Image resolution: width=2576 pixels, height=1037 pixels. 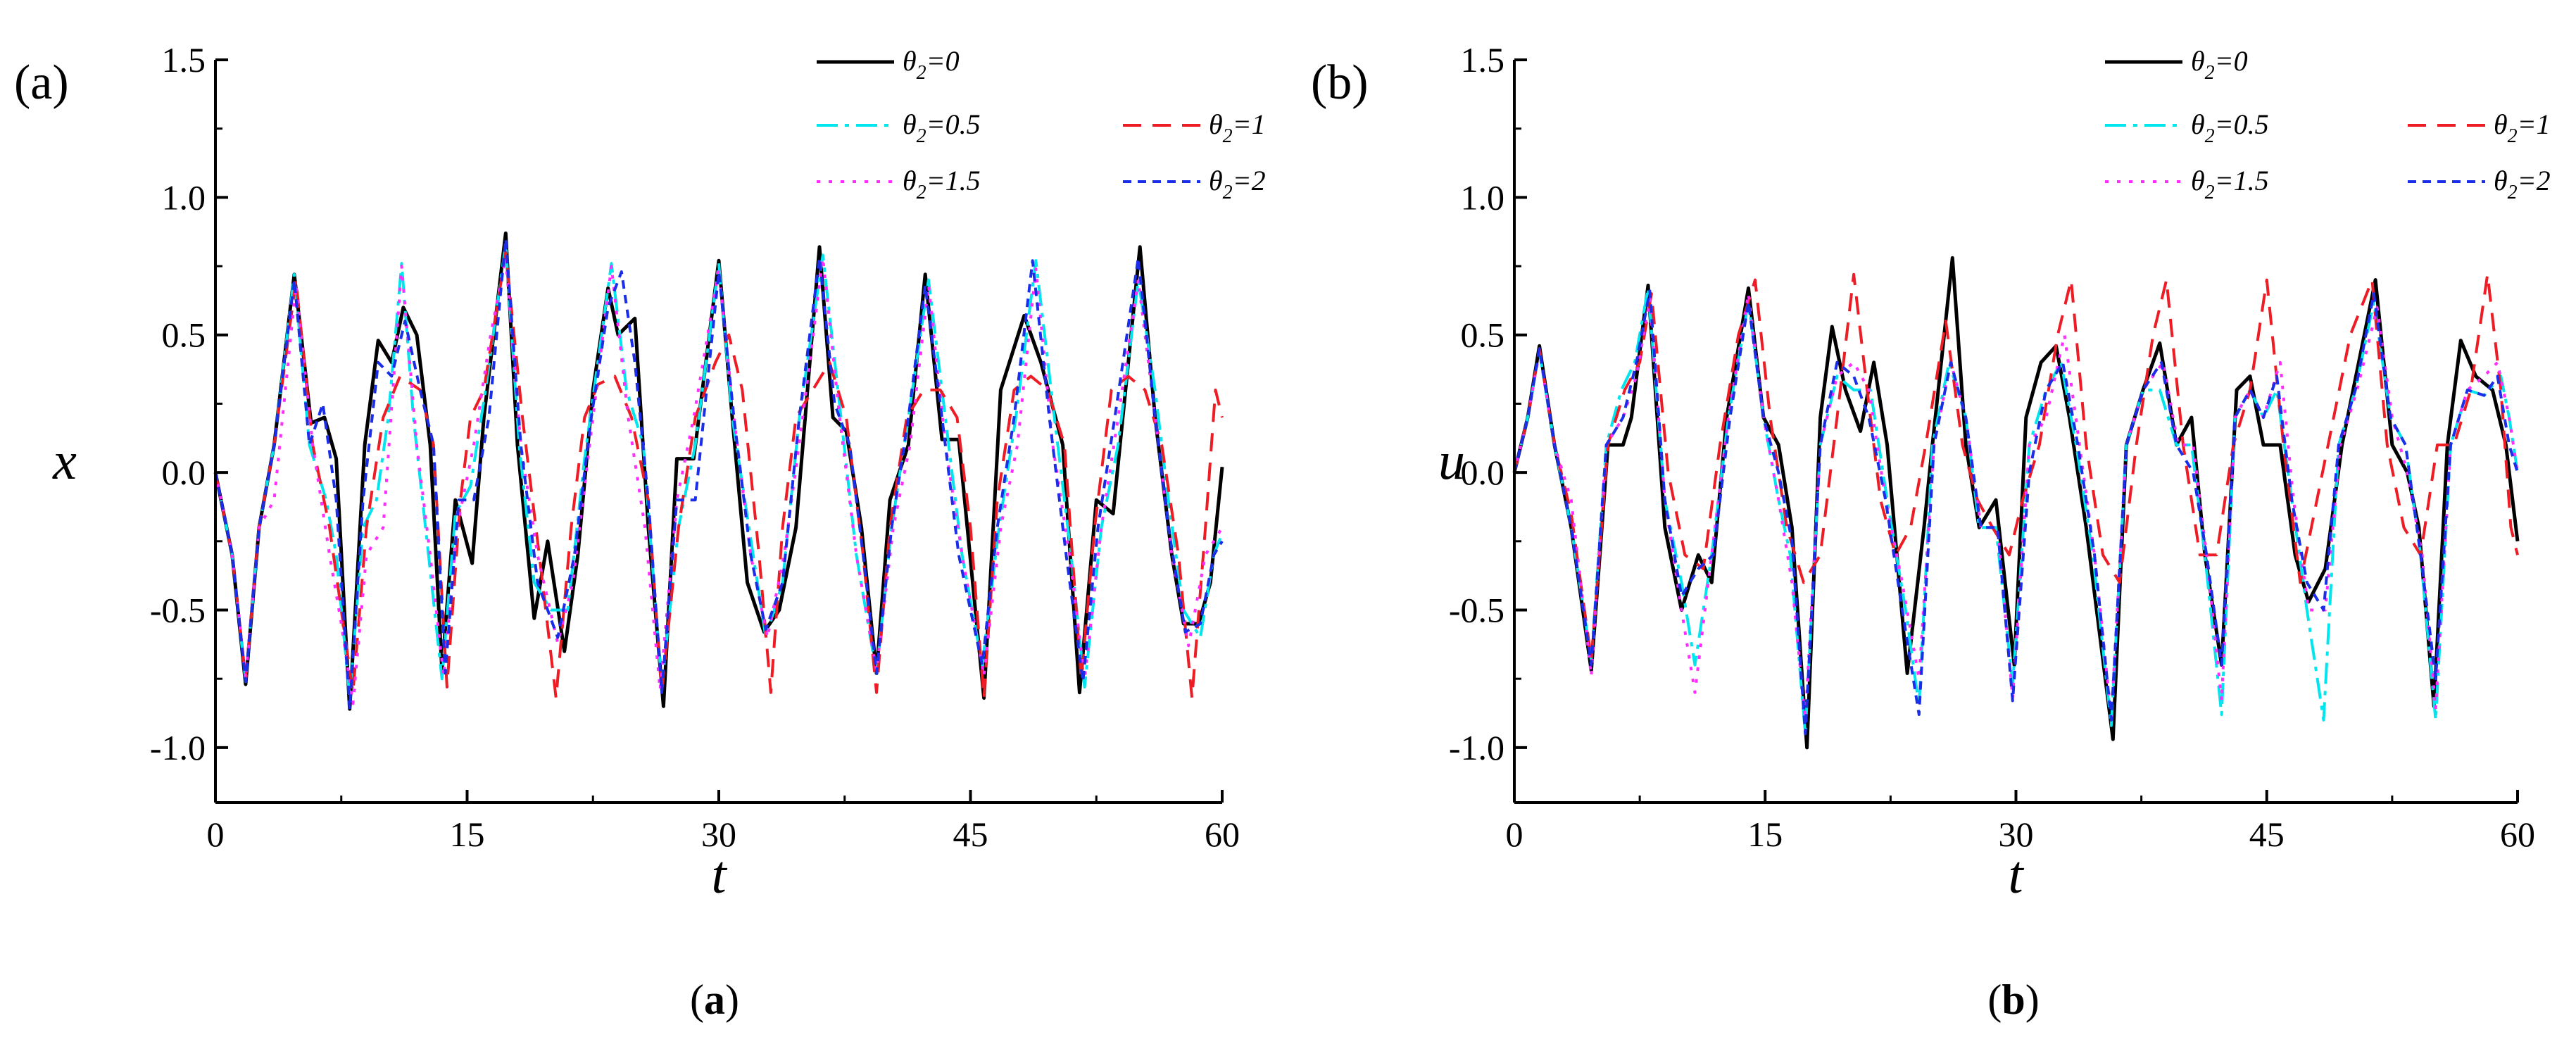 What do you see at coordinates (2013, 1000) in the screenshot?
I see `figure-caption: (b)` at bounding box center [2013, 1000].